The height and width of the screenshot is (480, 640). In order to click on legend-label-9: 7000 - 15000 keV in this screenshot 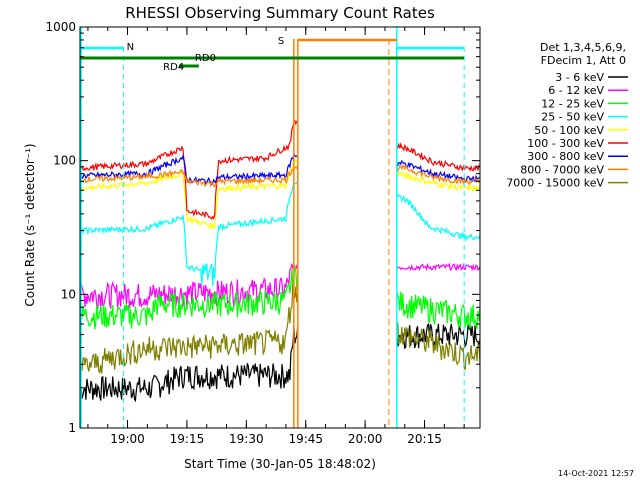, I will do `click(555, 183)`.